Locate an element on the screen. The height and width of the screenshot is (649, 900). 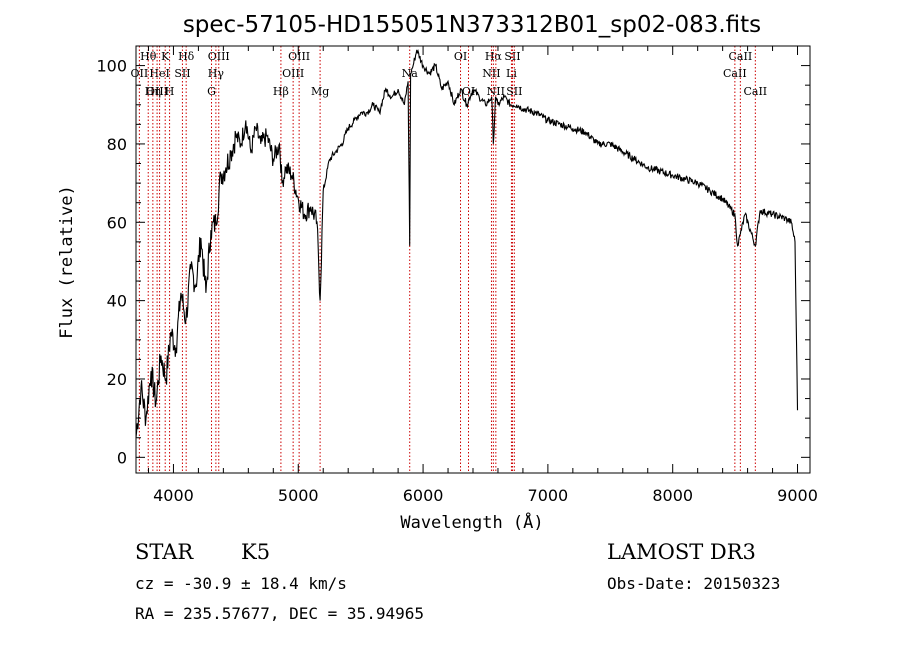
line-label-2: Hδ is located at coordinates (186, 56).